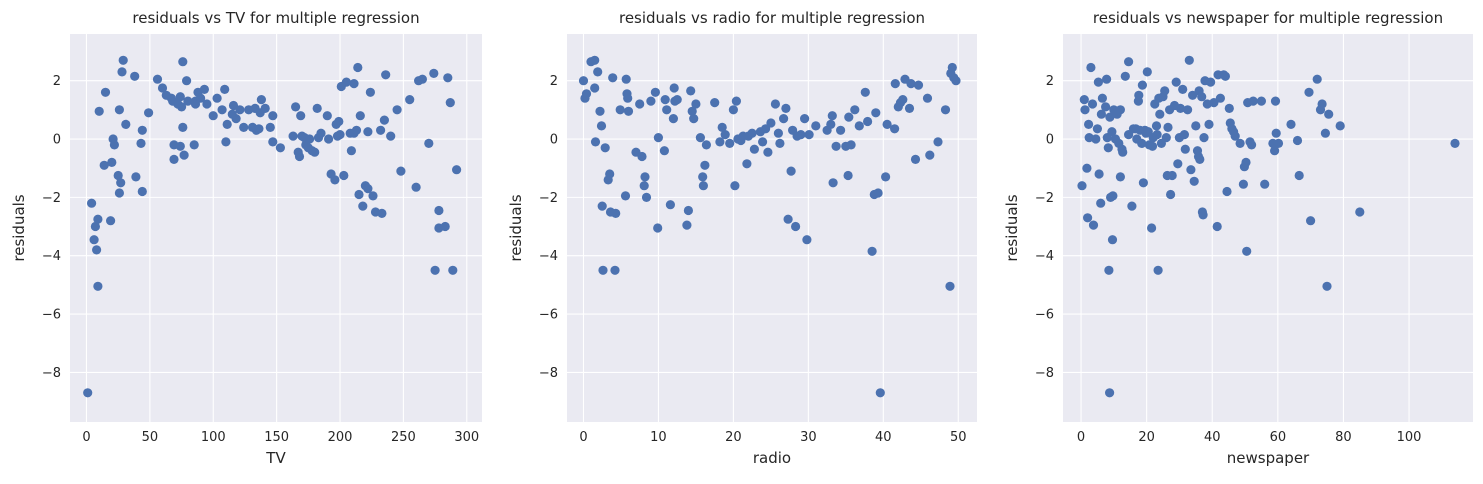 This screenshot has height=484, width=1483. What do you see at coordinates (1409, 437) in the screenshot?
I see `x-tick-label: 100` at bounding box center [1409, 437].